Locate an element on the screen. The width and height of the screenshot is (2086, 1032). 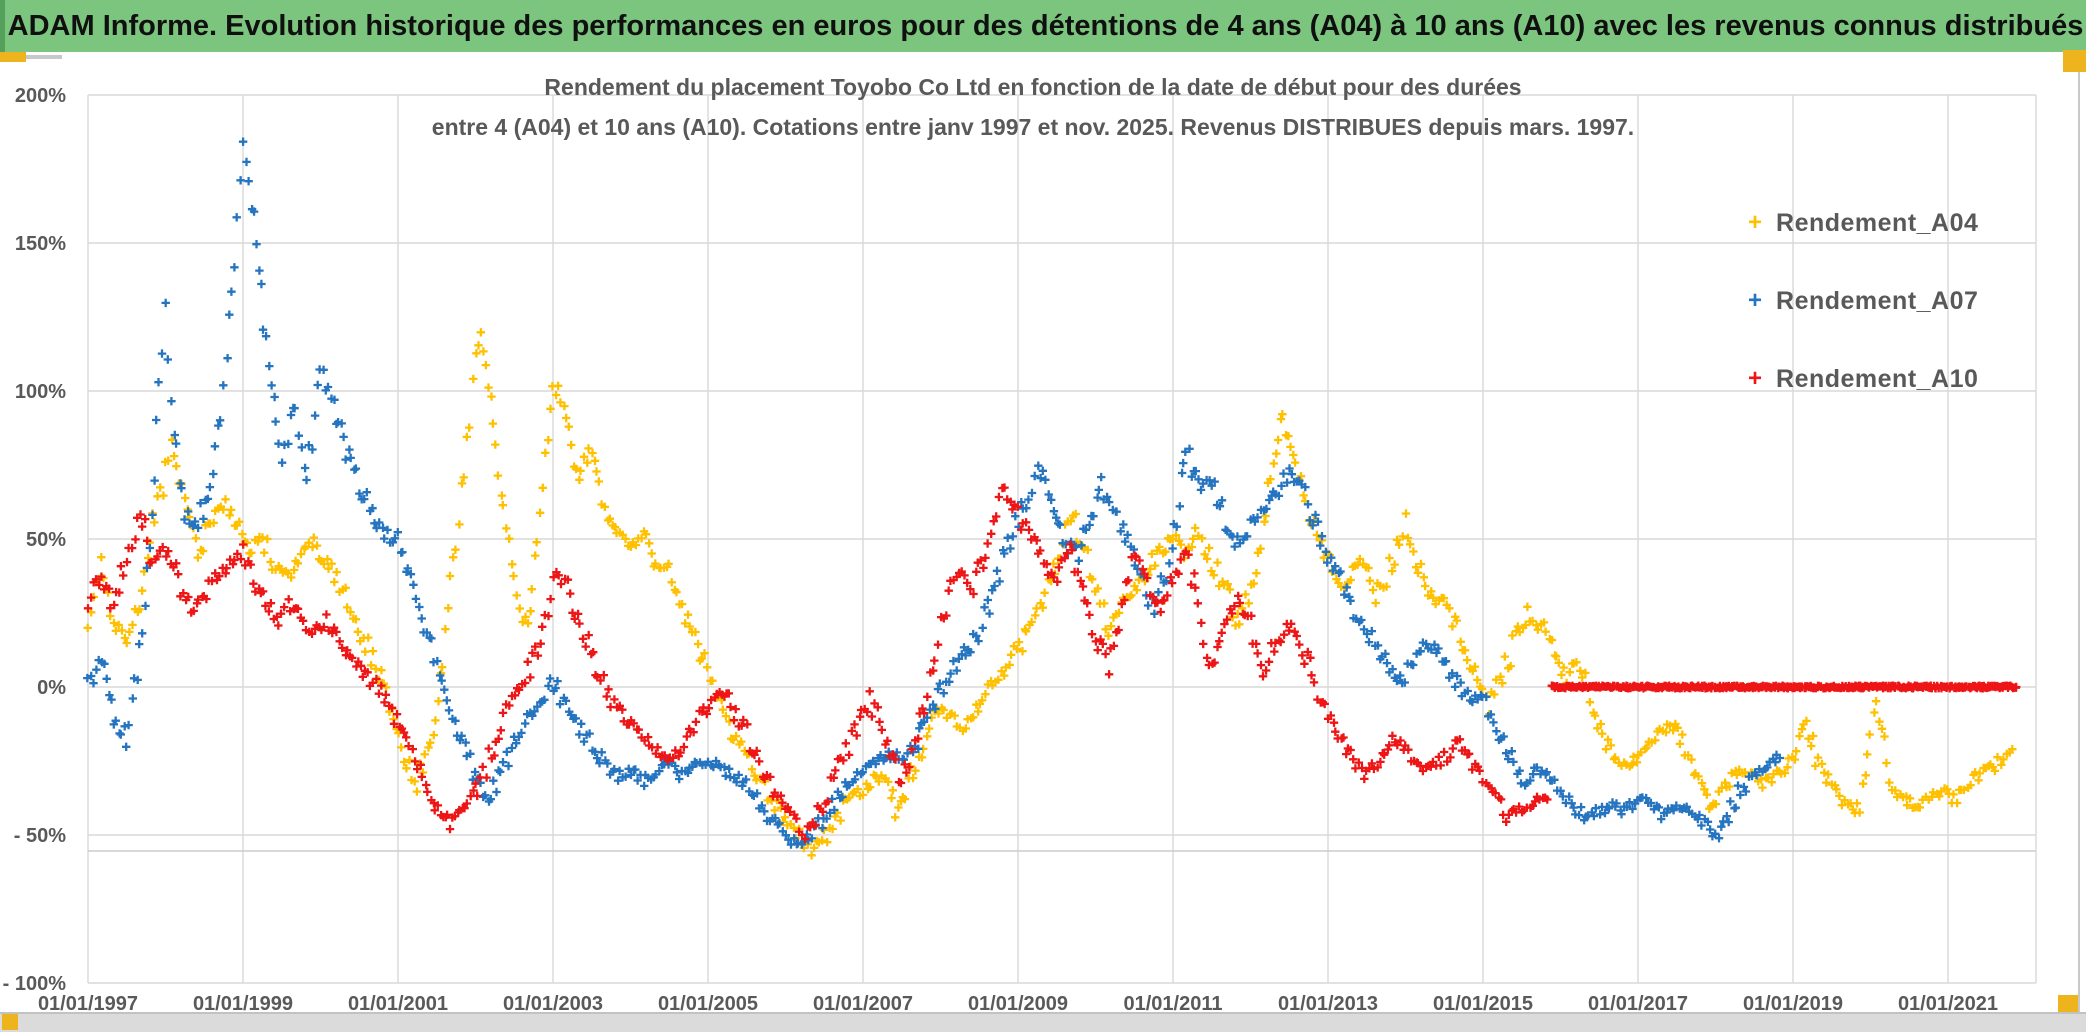
corner-accent-top-right is located at coordinates (2074, 61).